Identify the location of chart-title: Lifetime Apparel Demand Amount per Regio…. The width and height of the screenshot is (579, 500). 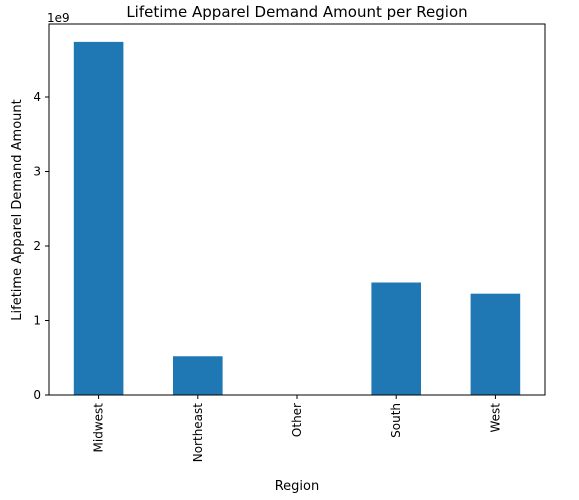
(296, 12).